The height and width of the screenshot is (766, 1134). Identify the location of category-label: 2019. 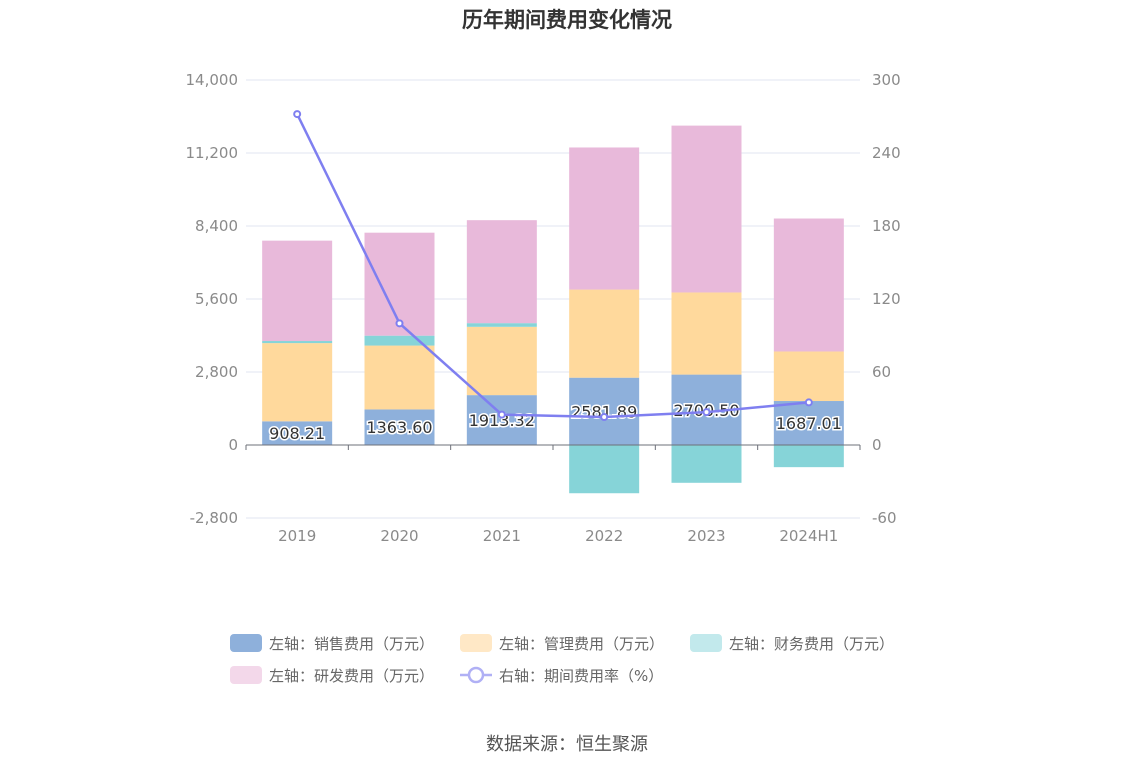
(297, 536).